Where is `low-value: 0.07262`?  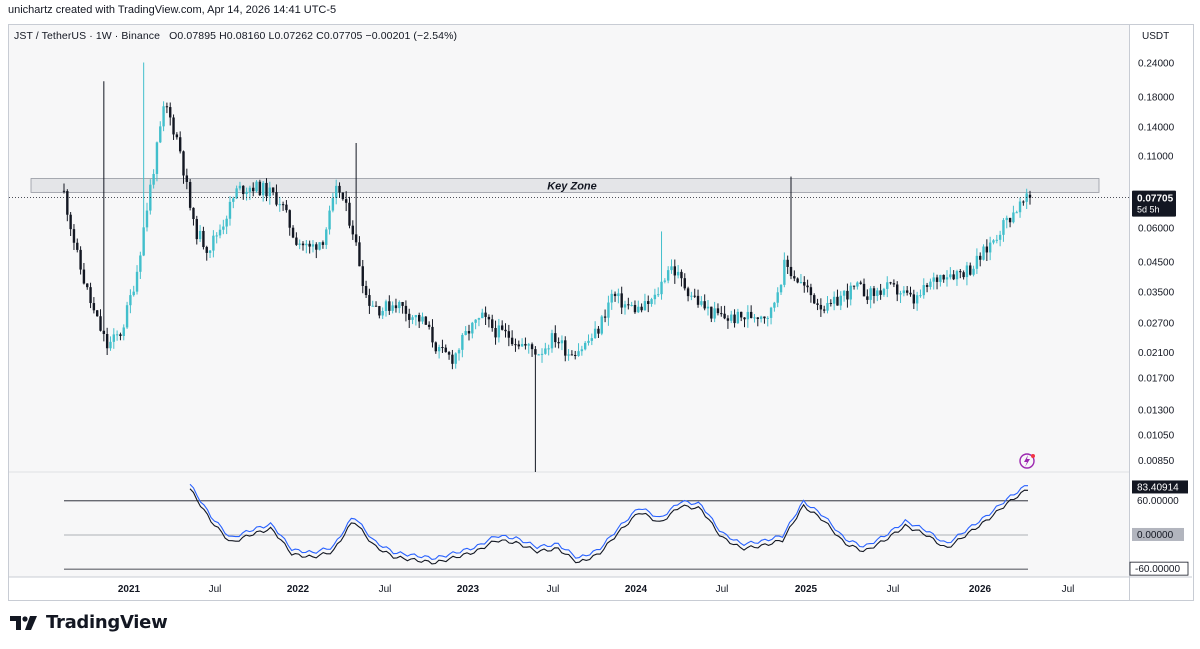 low-value: 0.07262 is located at coordinates (294, 36).